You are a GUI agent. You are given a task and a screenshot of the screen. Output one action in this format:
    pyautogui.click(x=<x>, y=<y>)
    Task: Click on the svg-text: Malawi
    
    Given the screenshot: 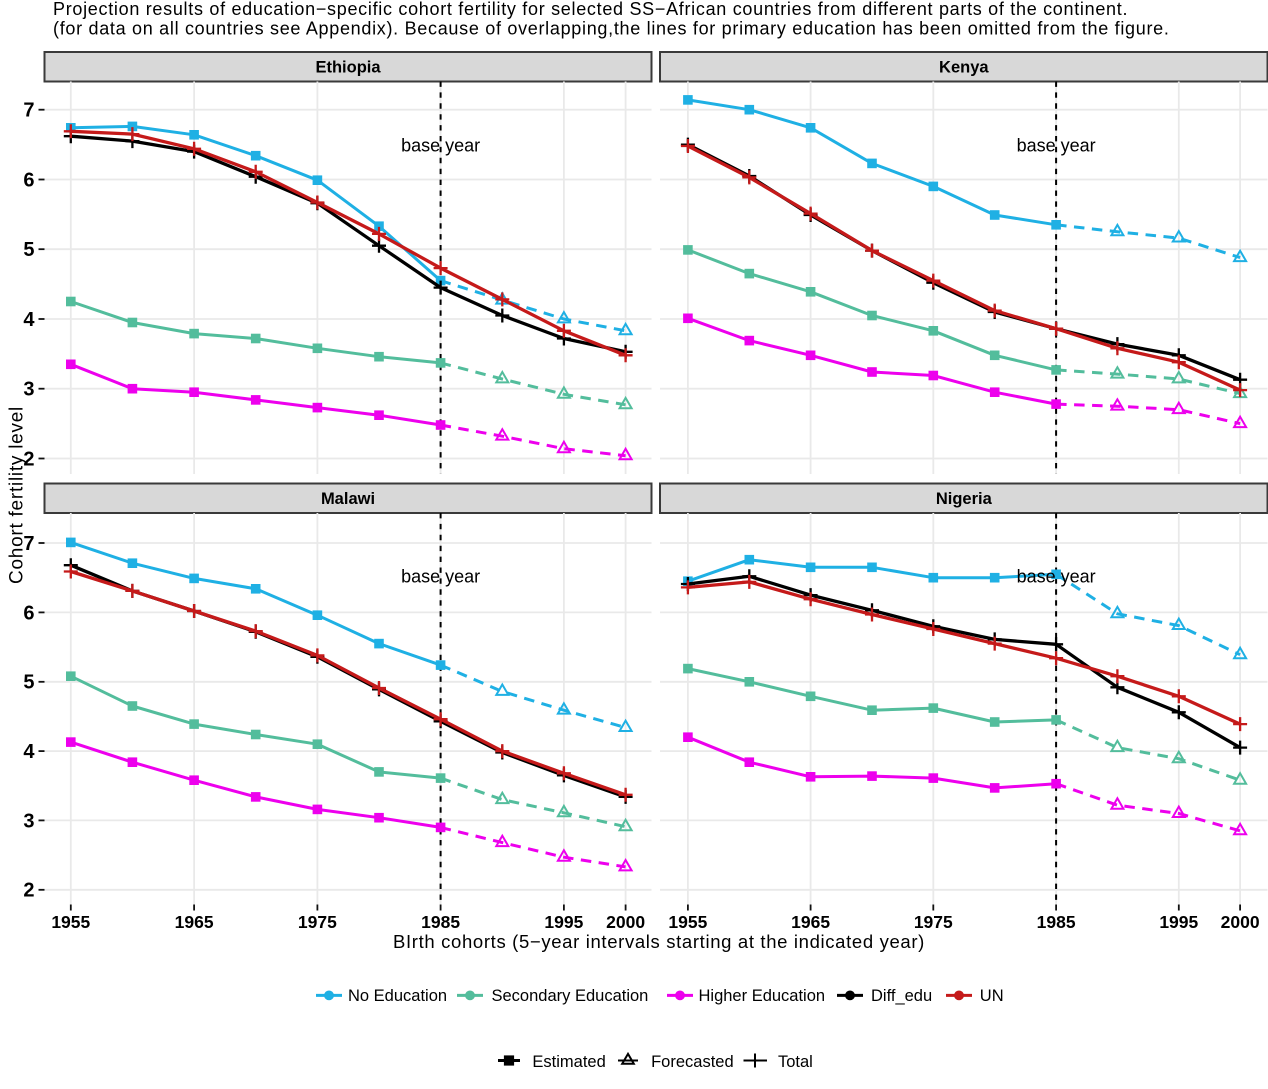 What is the action you would take?
    pyautogui.click(x=348, y=499)
    